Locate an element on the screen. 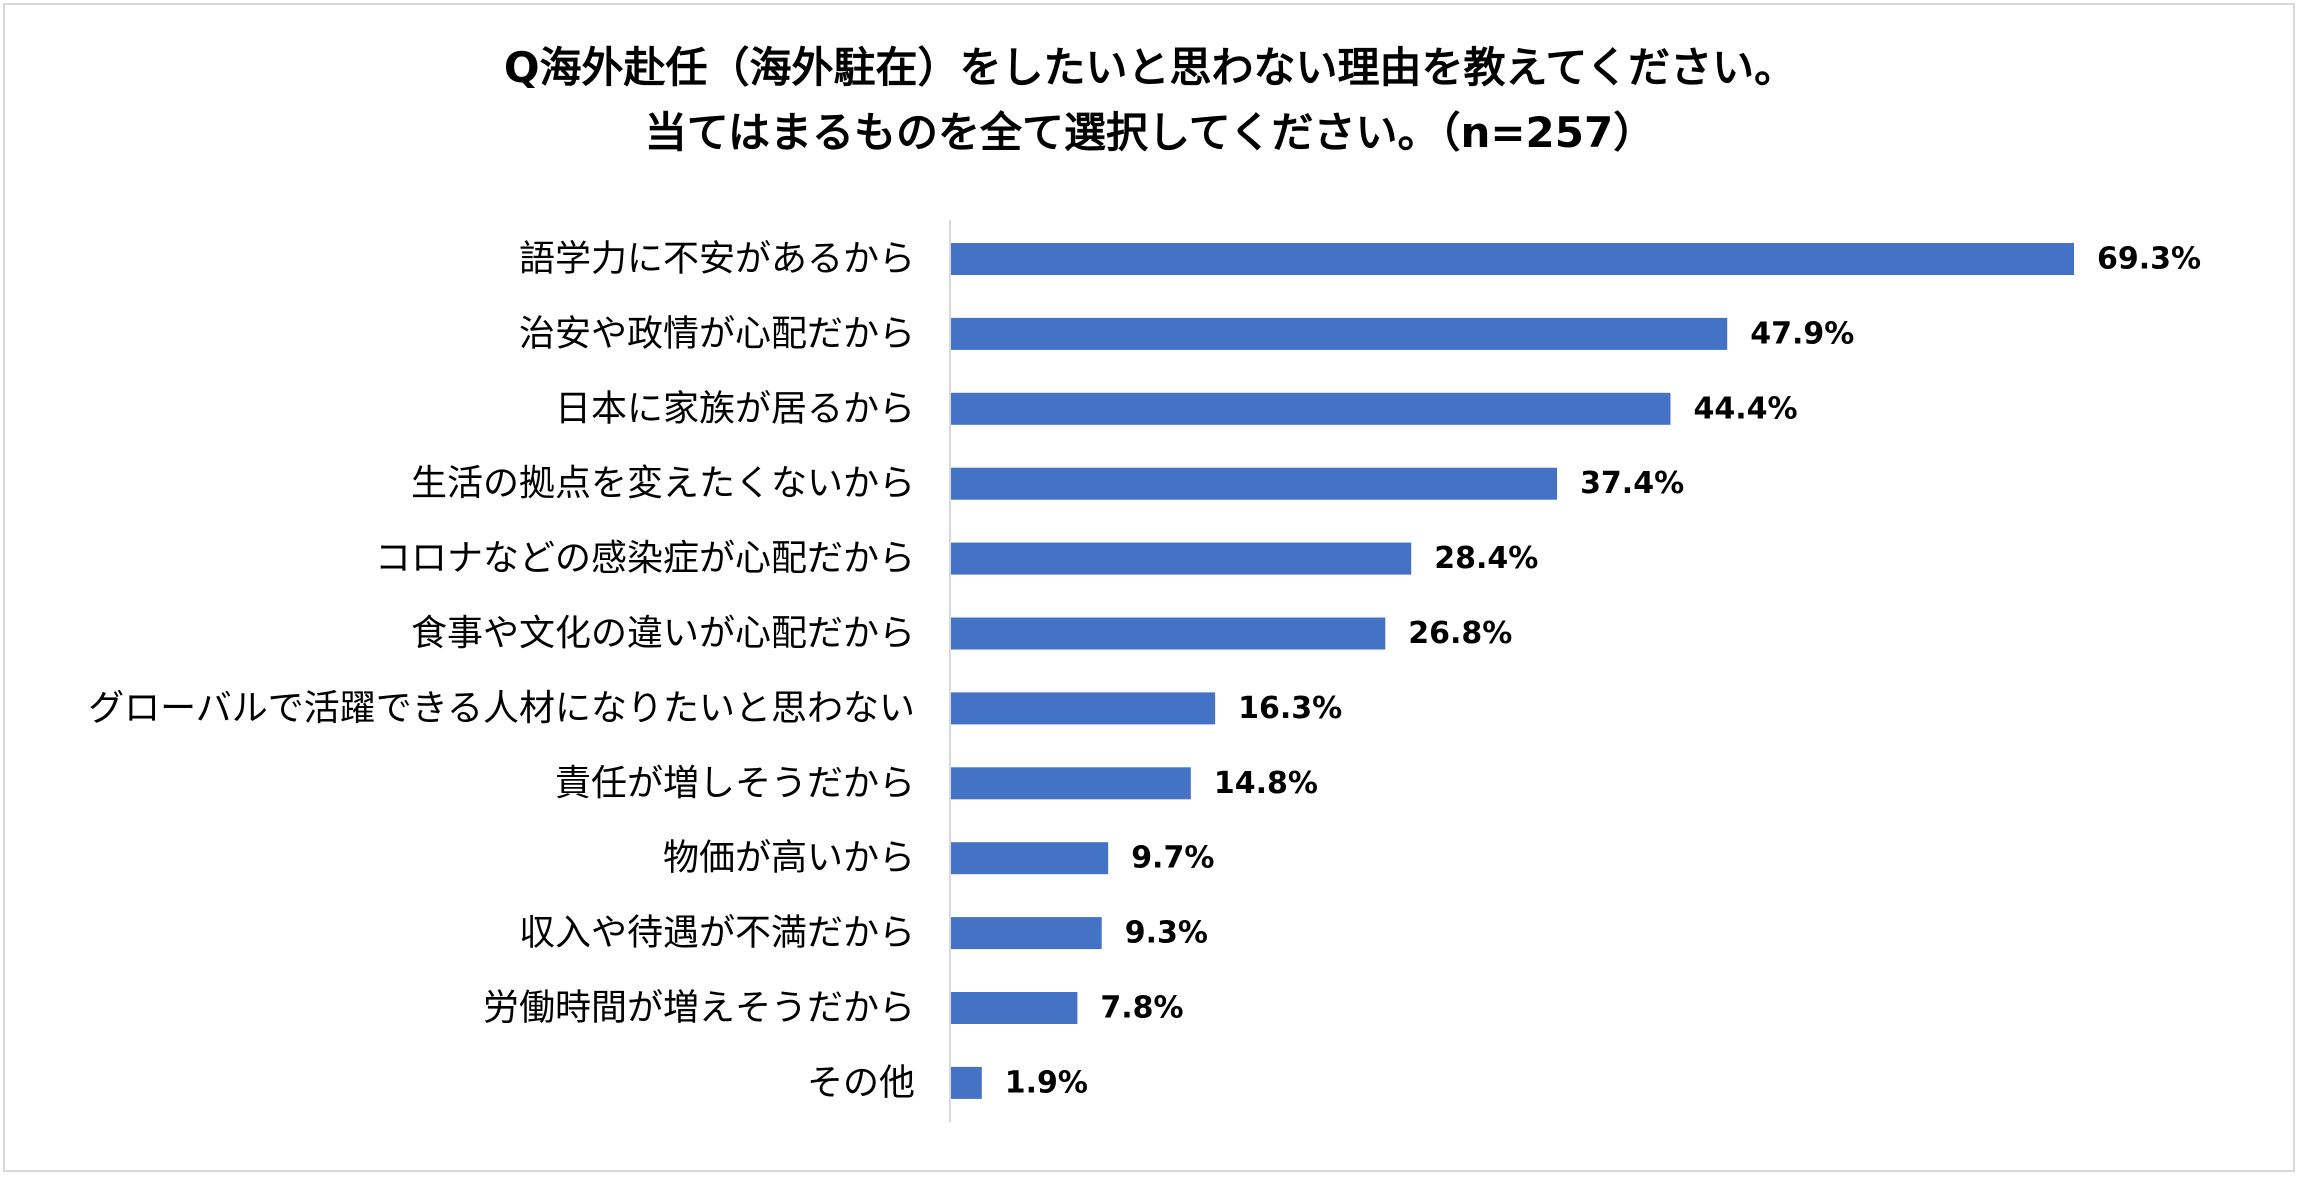 Image resolution: width=2300 pixels, height=1177 pixels. category-label-10: 収入や待遇が不満だから is located at coordinates (717, 933).